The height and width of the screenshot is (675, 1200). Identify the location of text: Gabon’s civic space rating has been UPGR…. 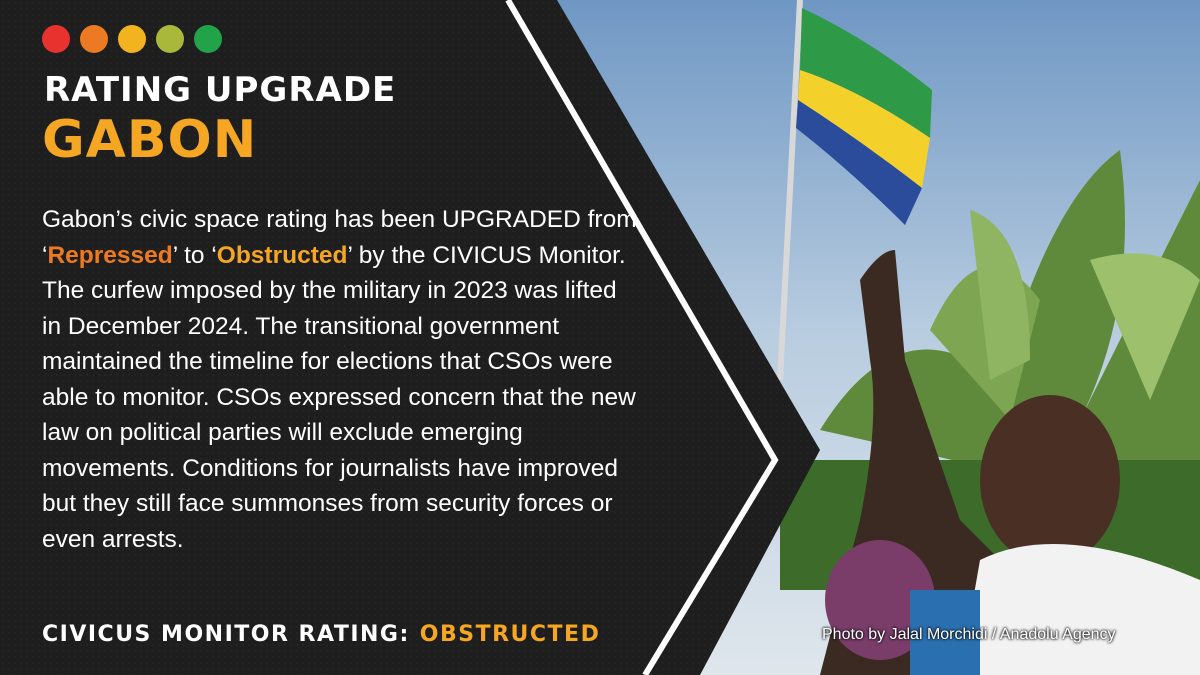
(339, 237).